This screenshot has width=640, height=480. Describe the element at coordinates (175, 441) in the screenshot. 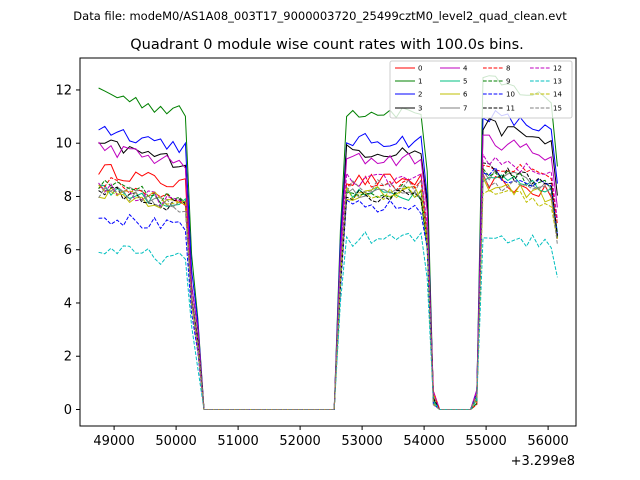

I see `x-tick-label: 50000` at that location.